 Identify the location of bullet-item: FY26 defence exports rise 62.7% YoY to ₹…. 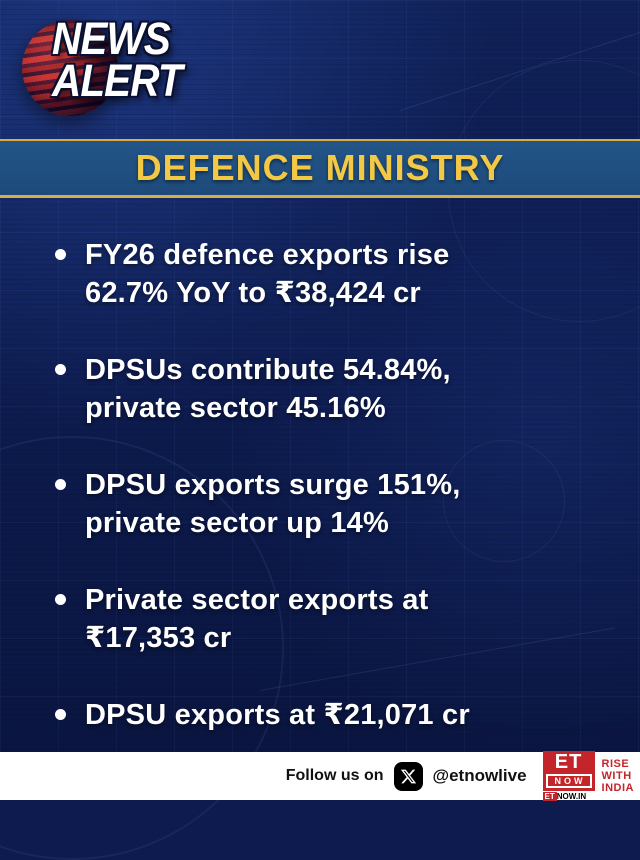
(322, 274).